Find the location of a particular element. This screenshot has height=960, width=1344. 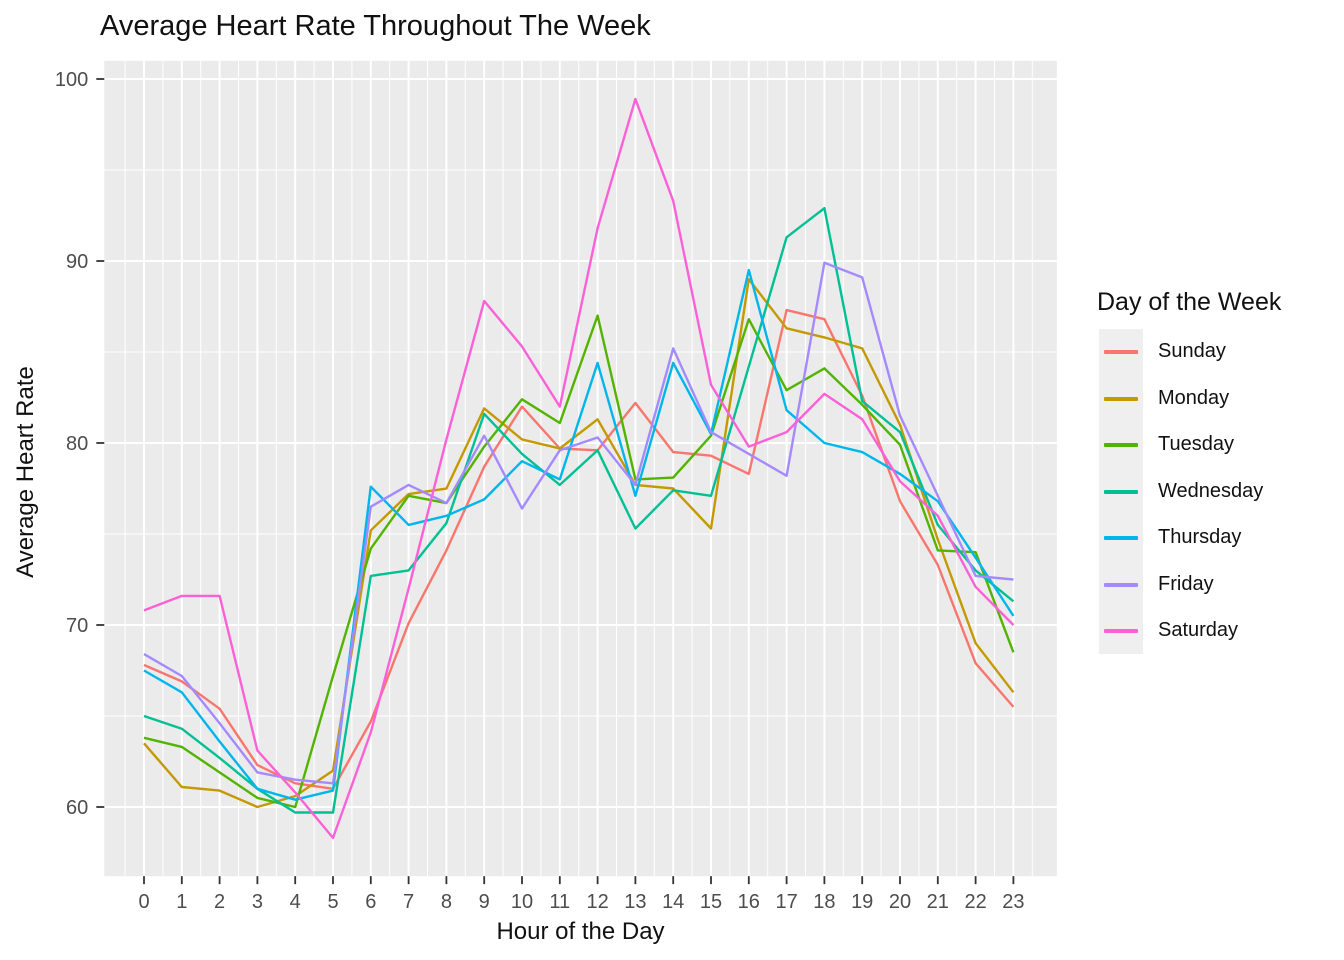

x-tick-label: 2 is located at coordinates (219, 902).